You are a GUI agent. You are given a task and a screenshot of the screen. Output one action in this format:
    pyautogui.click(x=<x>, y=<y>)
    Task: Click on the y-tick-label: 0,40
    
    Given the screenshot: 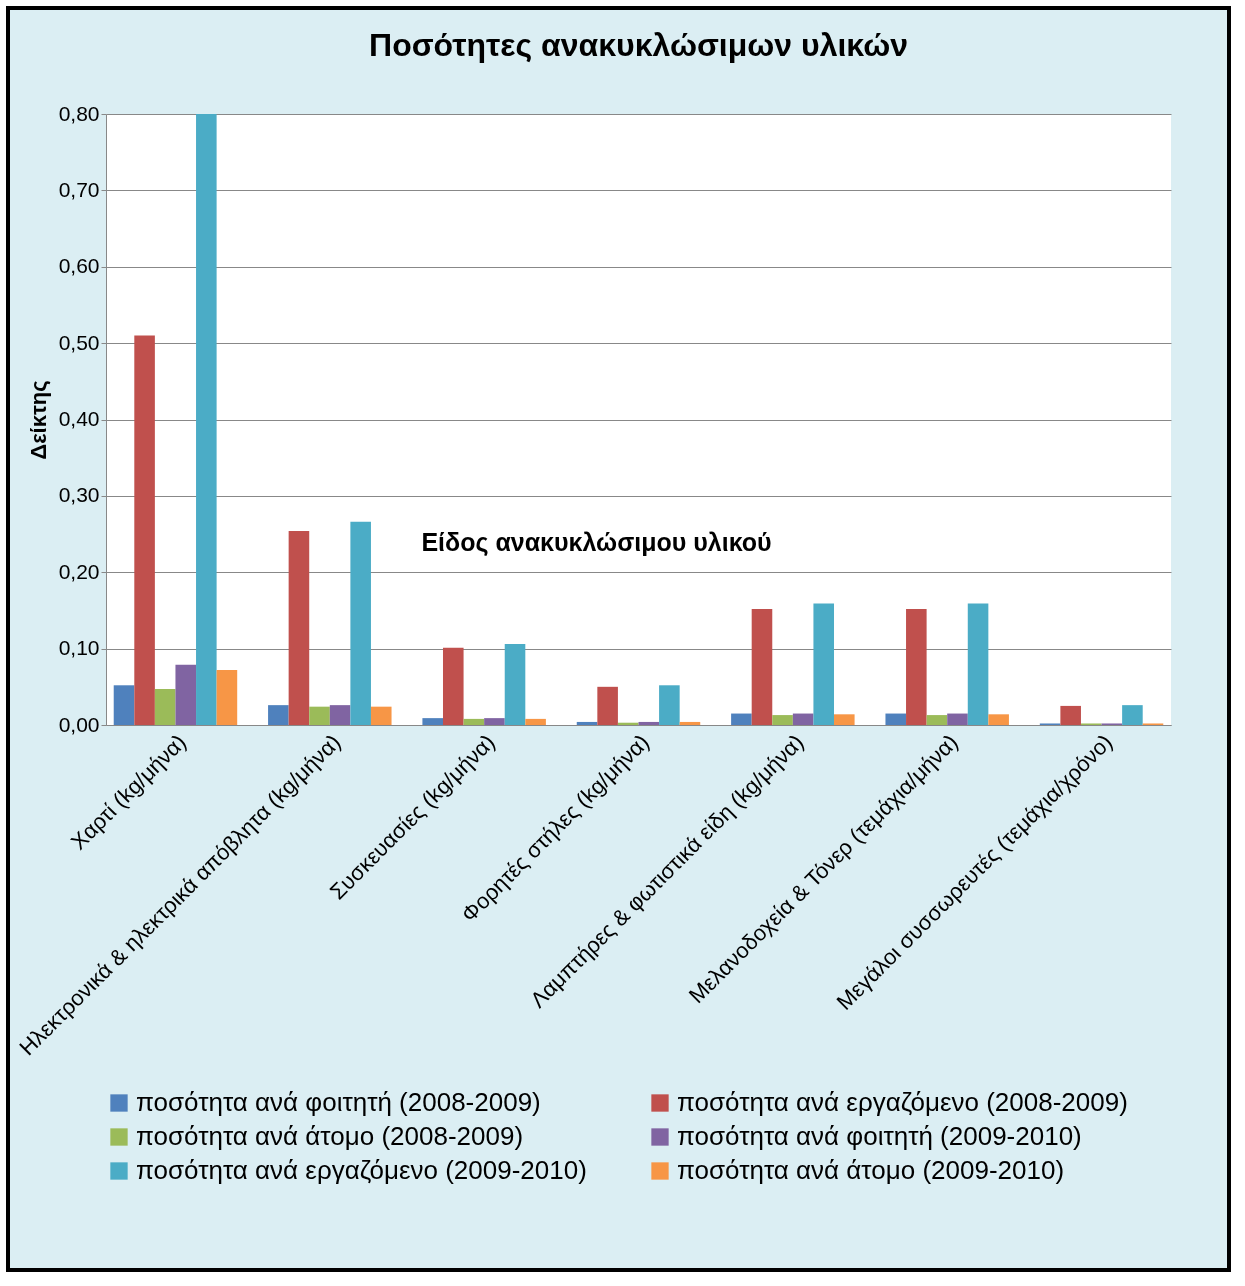 What is the action you would take?
    pyautogui.click(x=79, y=418)
    